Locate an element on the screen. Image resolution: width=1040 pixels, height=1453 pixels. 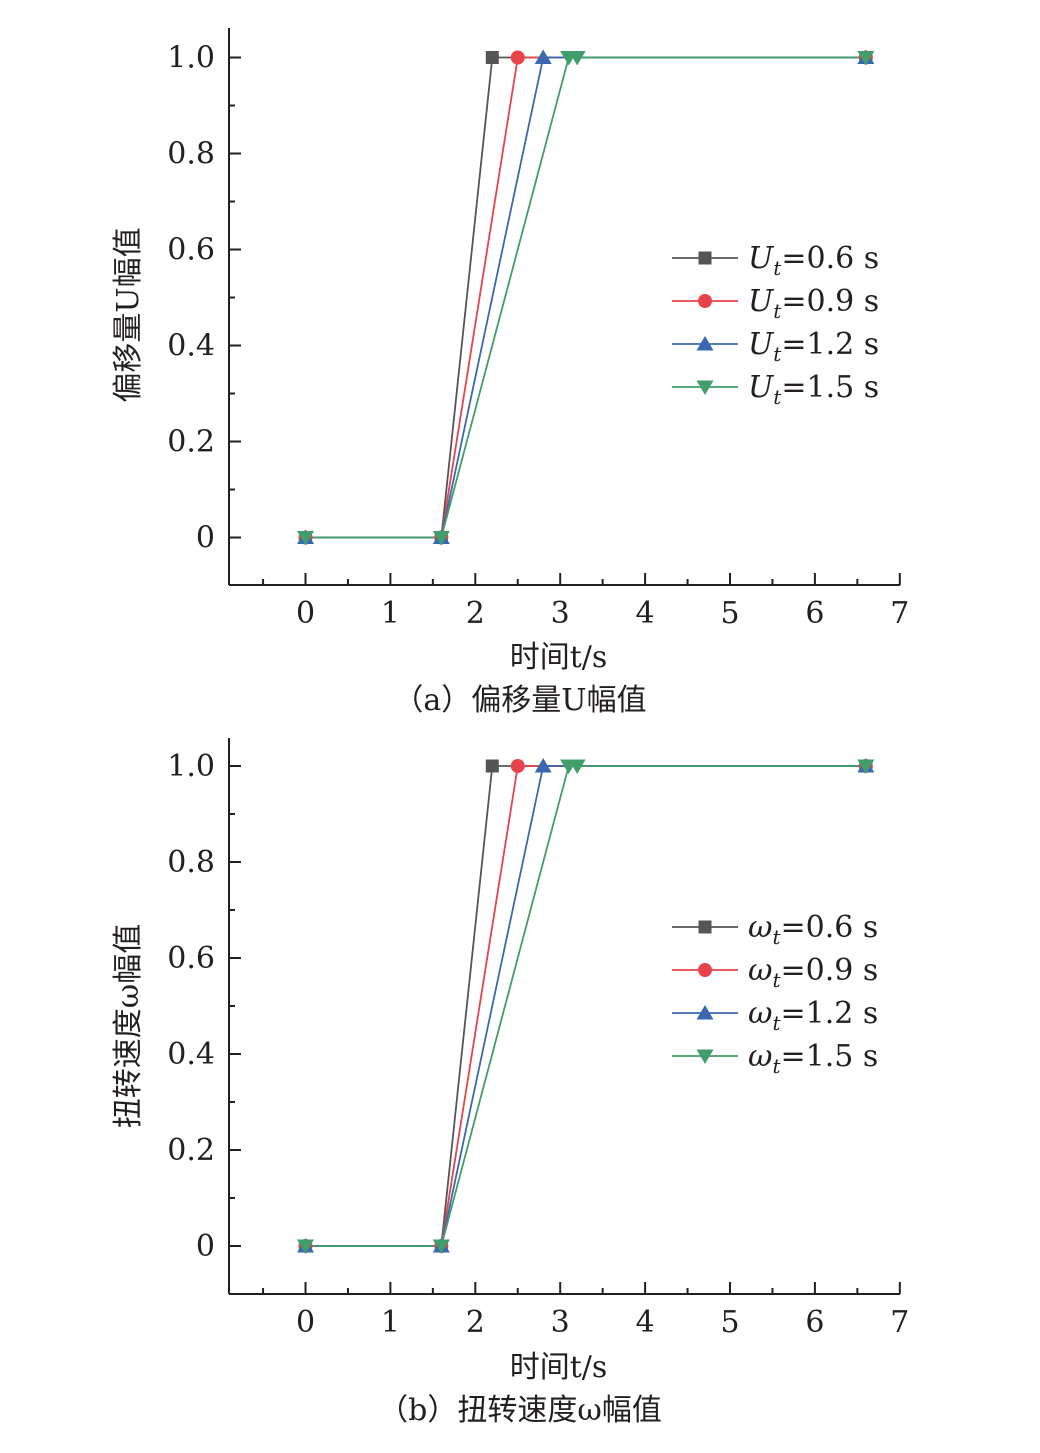
legend-label: ωt=1.2 s is located at coordinates (813, 1015).